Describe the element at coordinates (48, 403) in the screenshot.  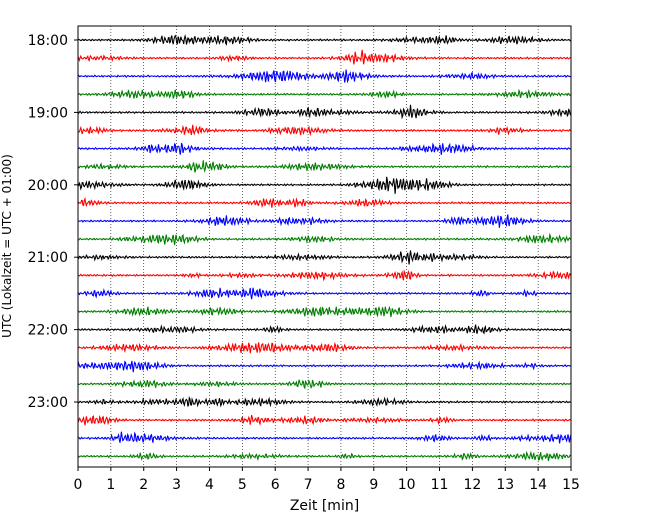
I see `y-tick-label-5: 23:00` at that location.